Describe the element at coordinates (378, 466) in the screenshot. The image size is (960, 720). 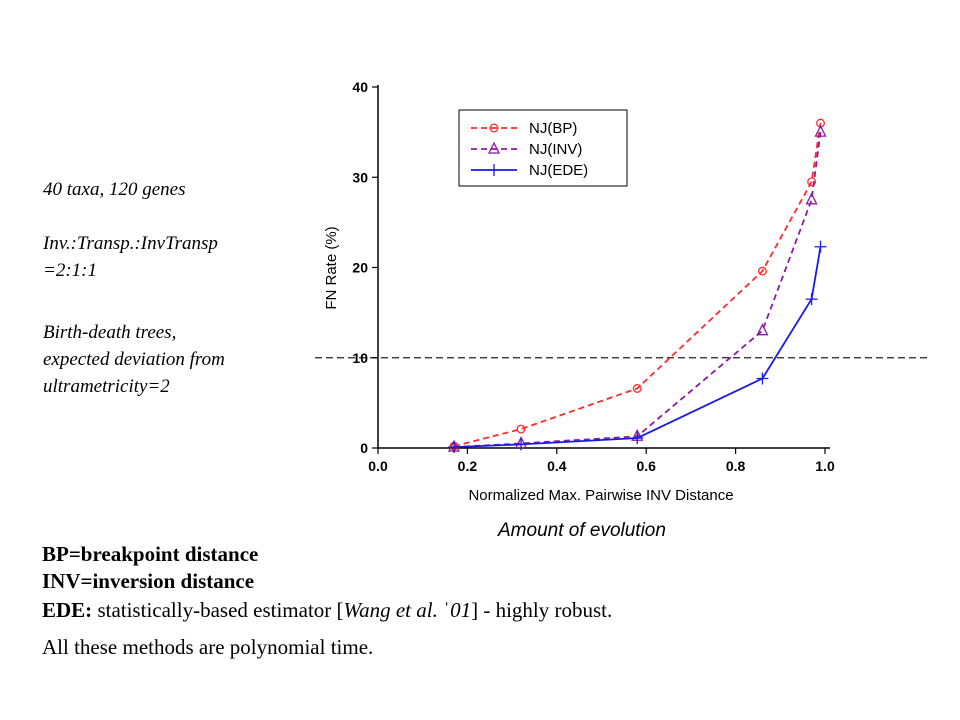
I see `x-tick-label: 0.0` at that location.